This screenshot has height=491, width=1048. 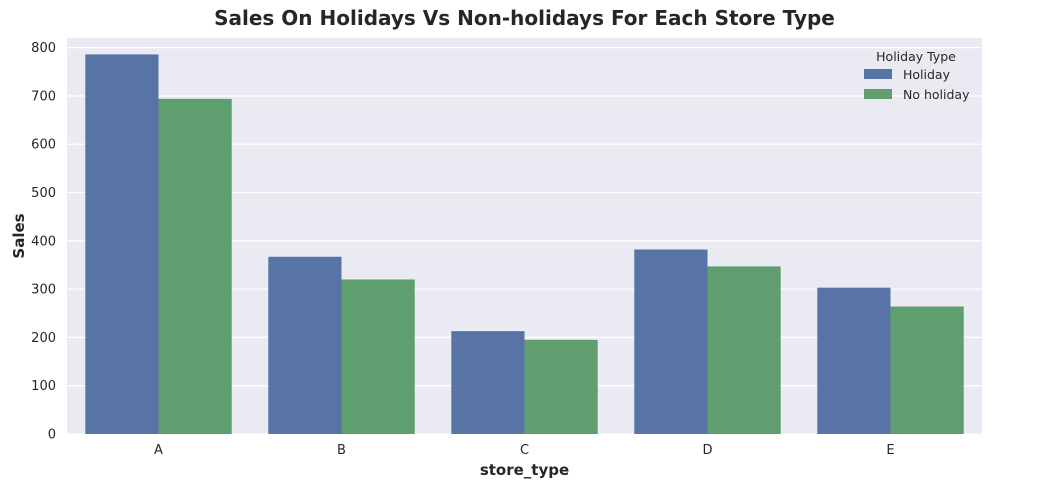 What do you see at coordinates (43, 48) in the screenshot?
I see `y-tick-label: 800` at bounding box center [43, 48].